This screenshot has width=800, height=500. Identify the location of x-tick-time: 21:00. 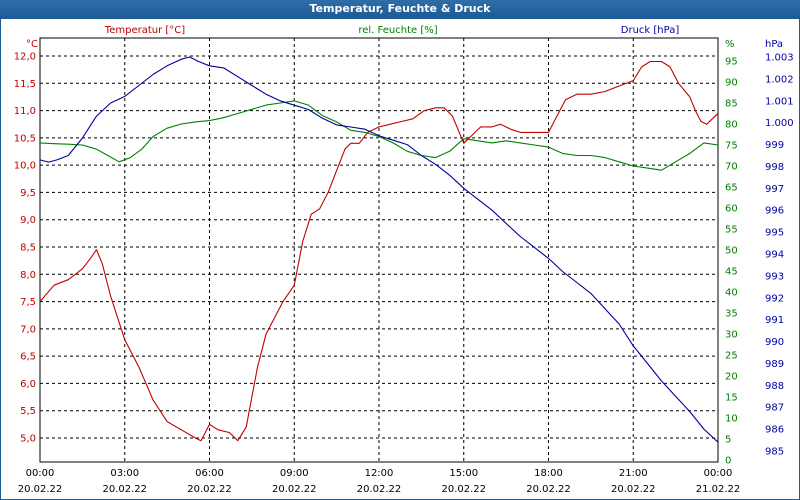
(633, 473).